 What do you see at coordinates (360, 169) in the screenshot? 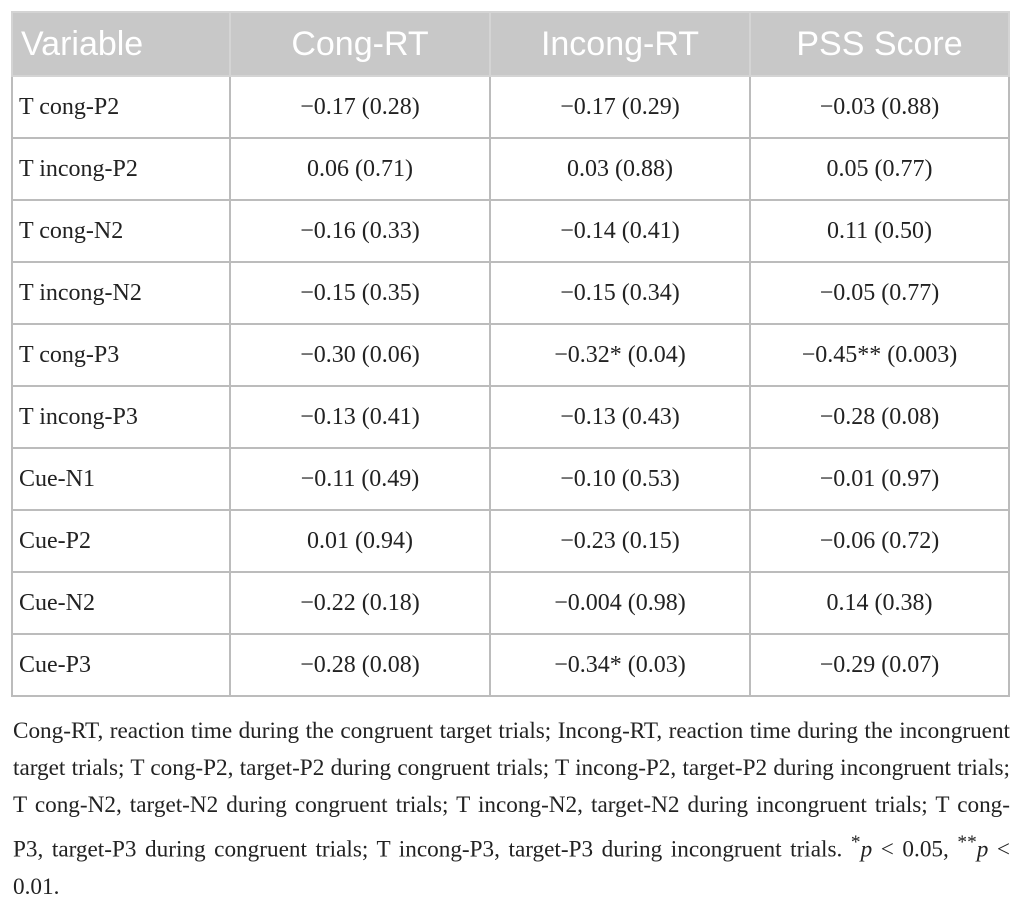
I see `table-cell: 0.06 (0.71)` at bounding box center [360, 169].